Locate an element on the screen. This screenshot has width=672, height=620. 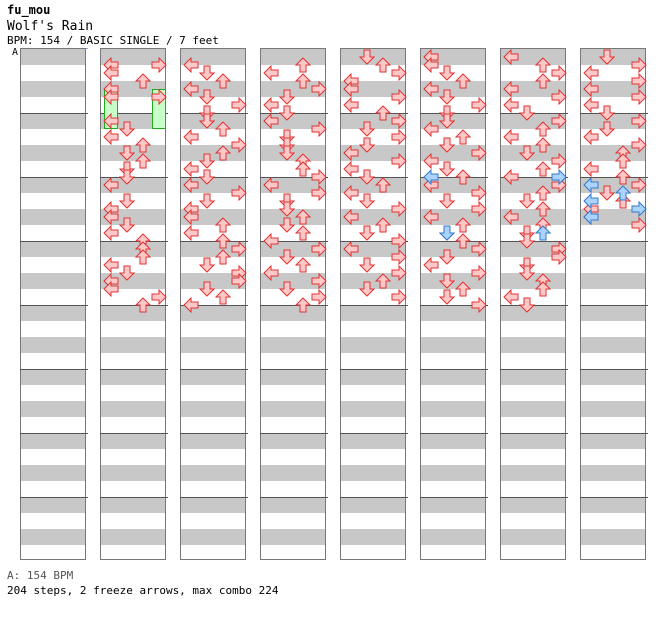
song-title: Wolf's Rain is located at coordinates (50, 26).